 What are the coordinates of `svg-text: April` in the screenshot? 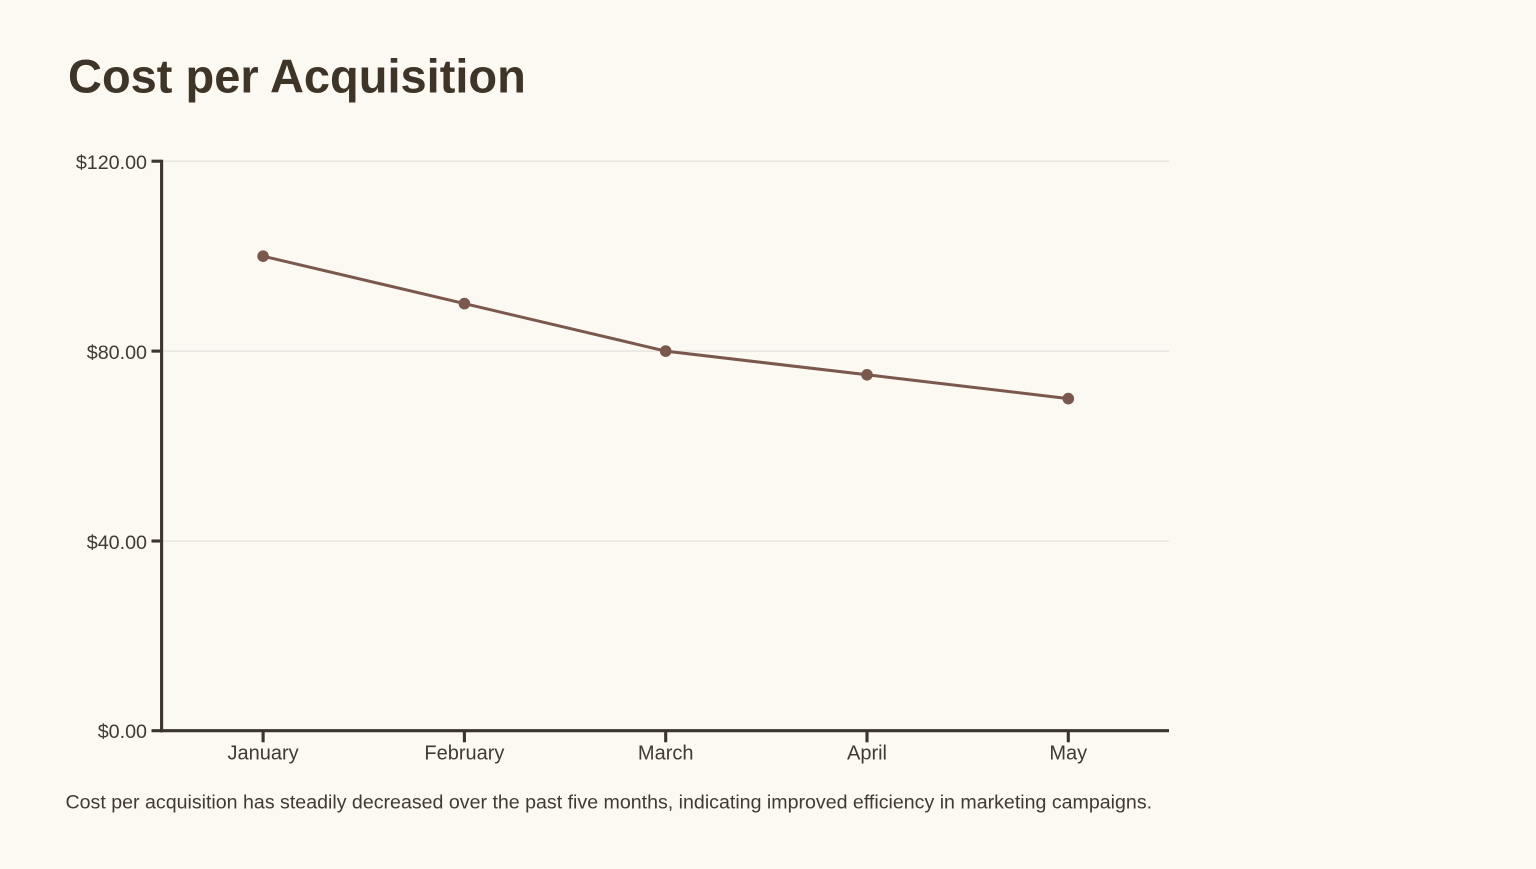 It's located at (867, 754).